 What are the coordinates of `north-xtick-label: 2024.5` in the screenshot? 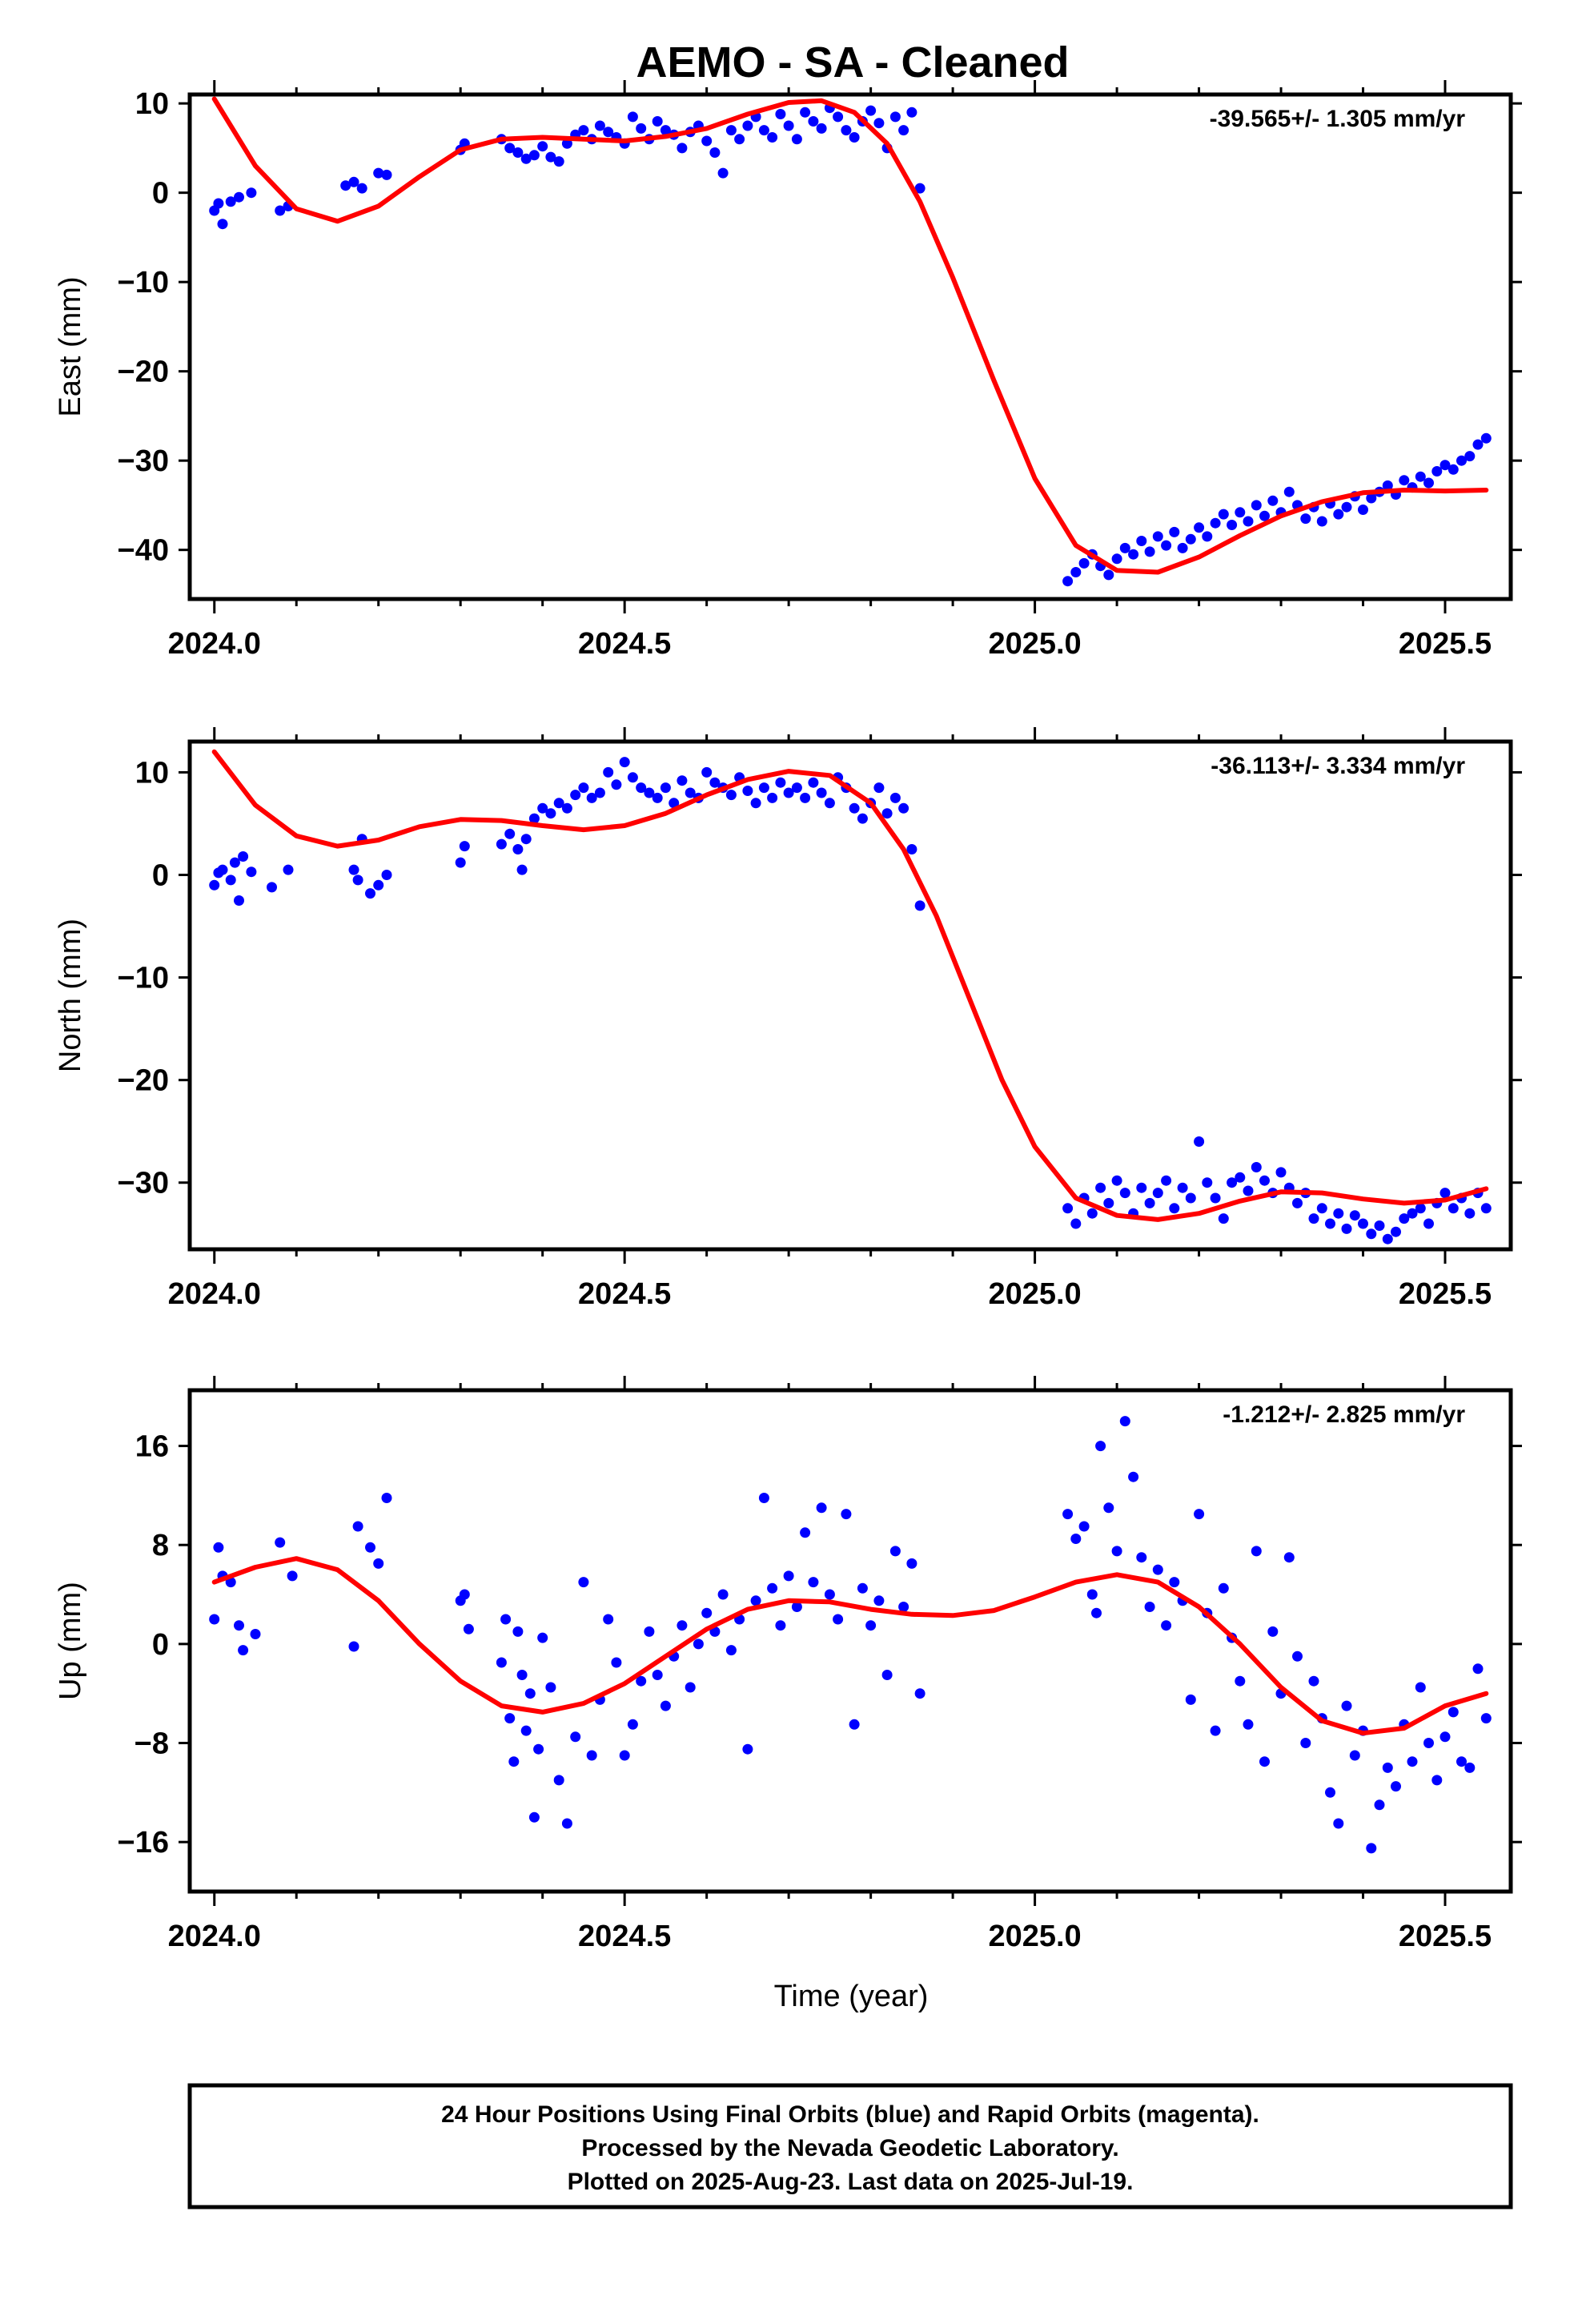 It's located at (624, 1294).